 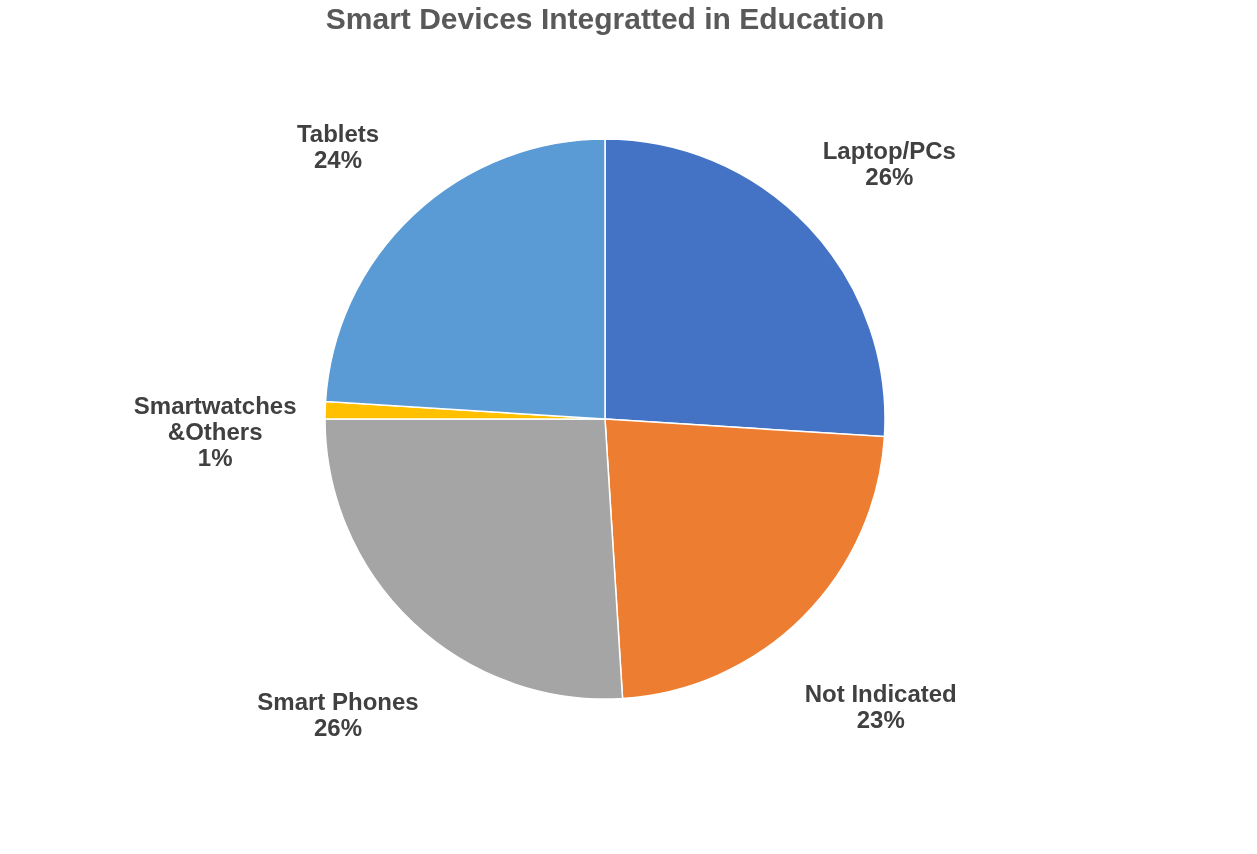 What do you see at coordinates (338, 159) in the screenshot?
I see `data-label: 24%` at bounding box center [338, 159].